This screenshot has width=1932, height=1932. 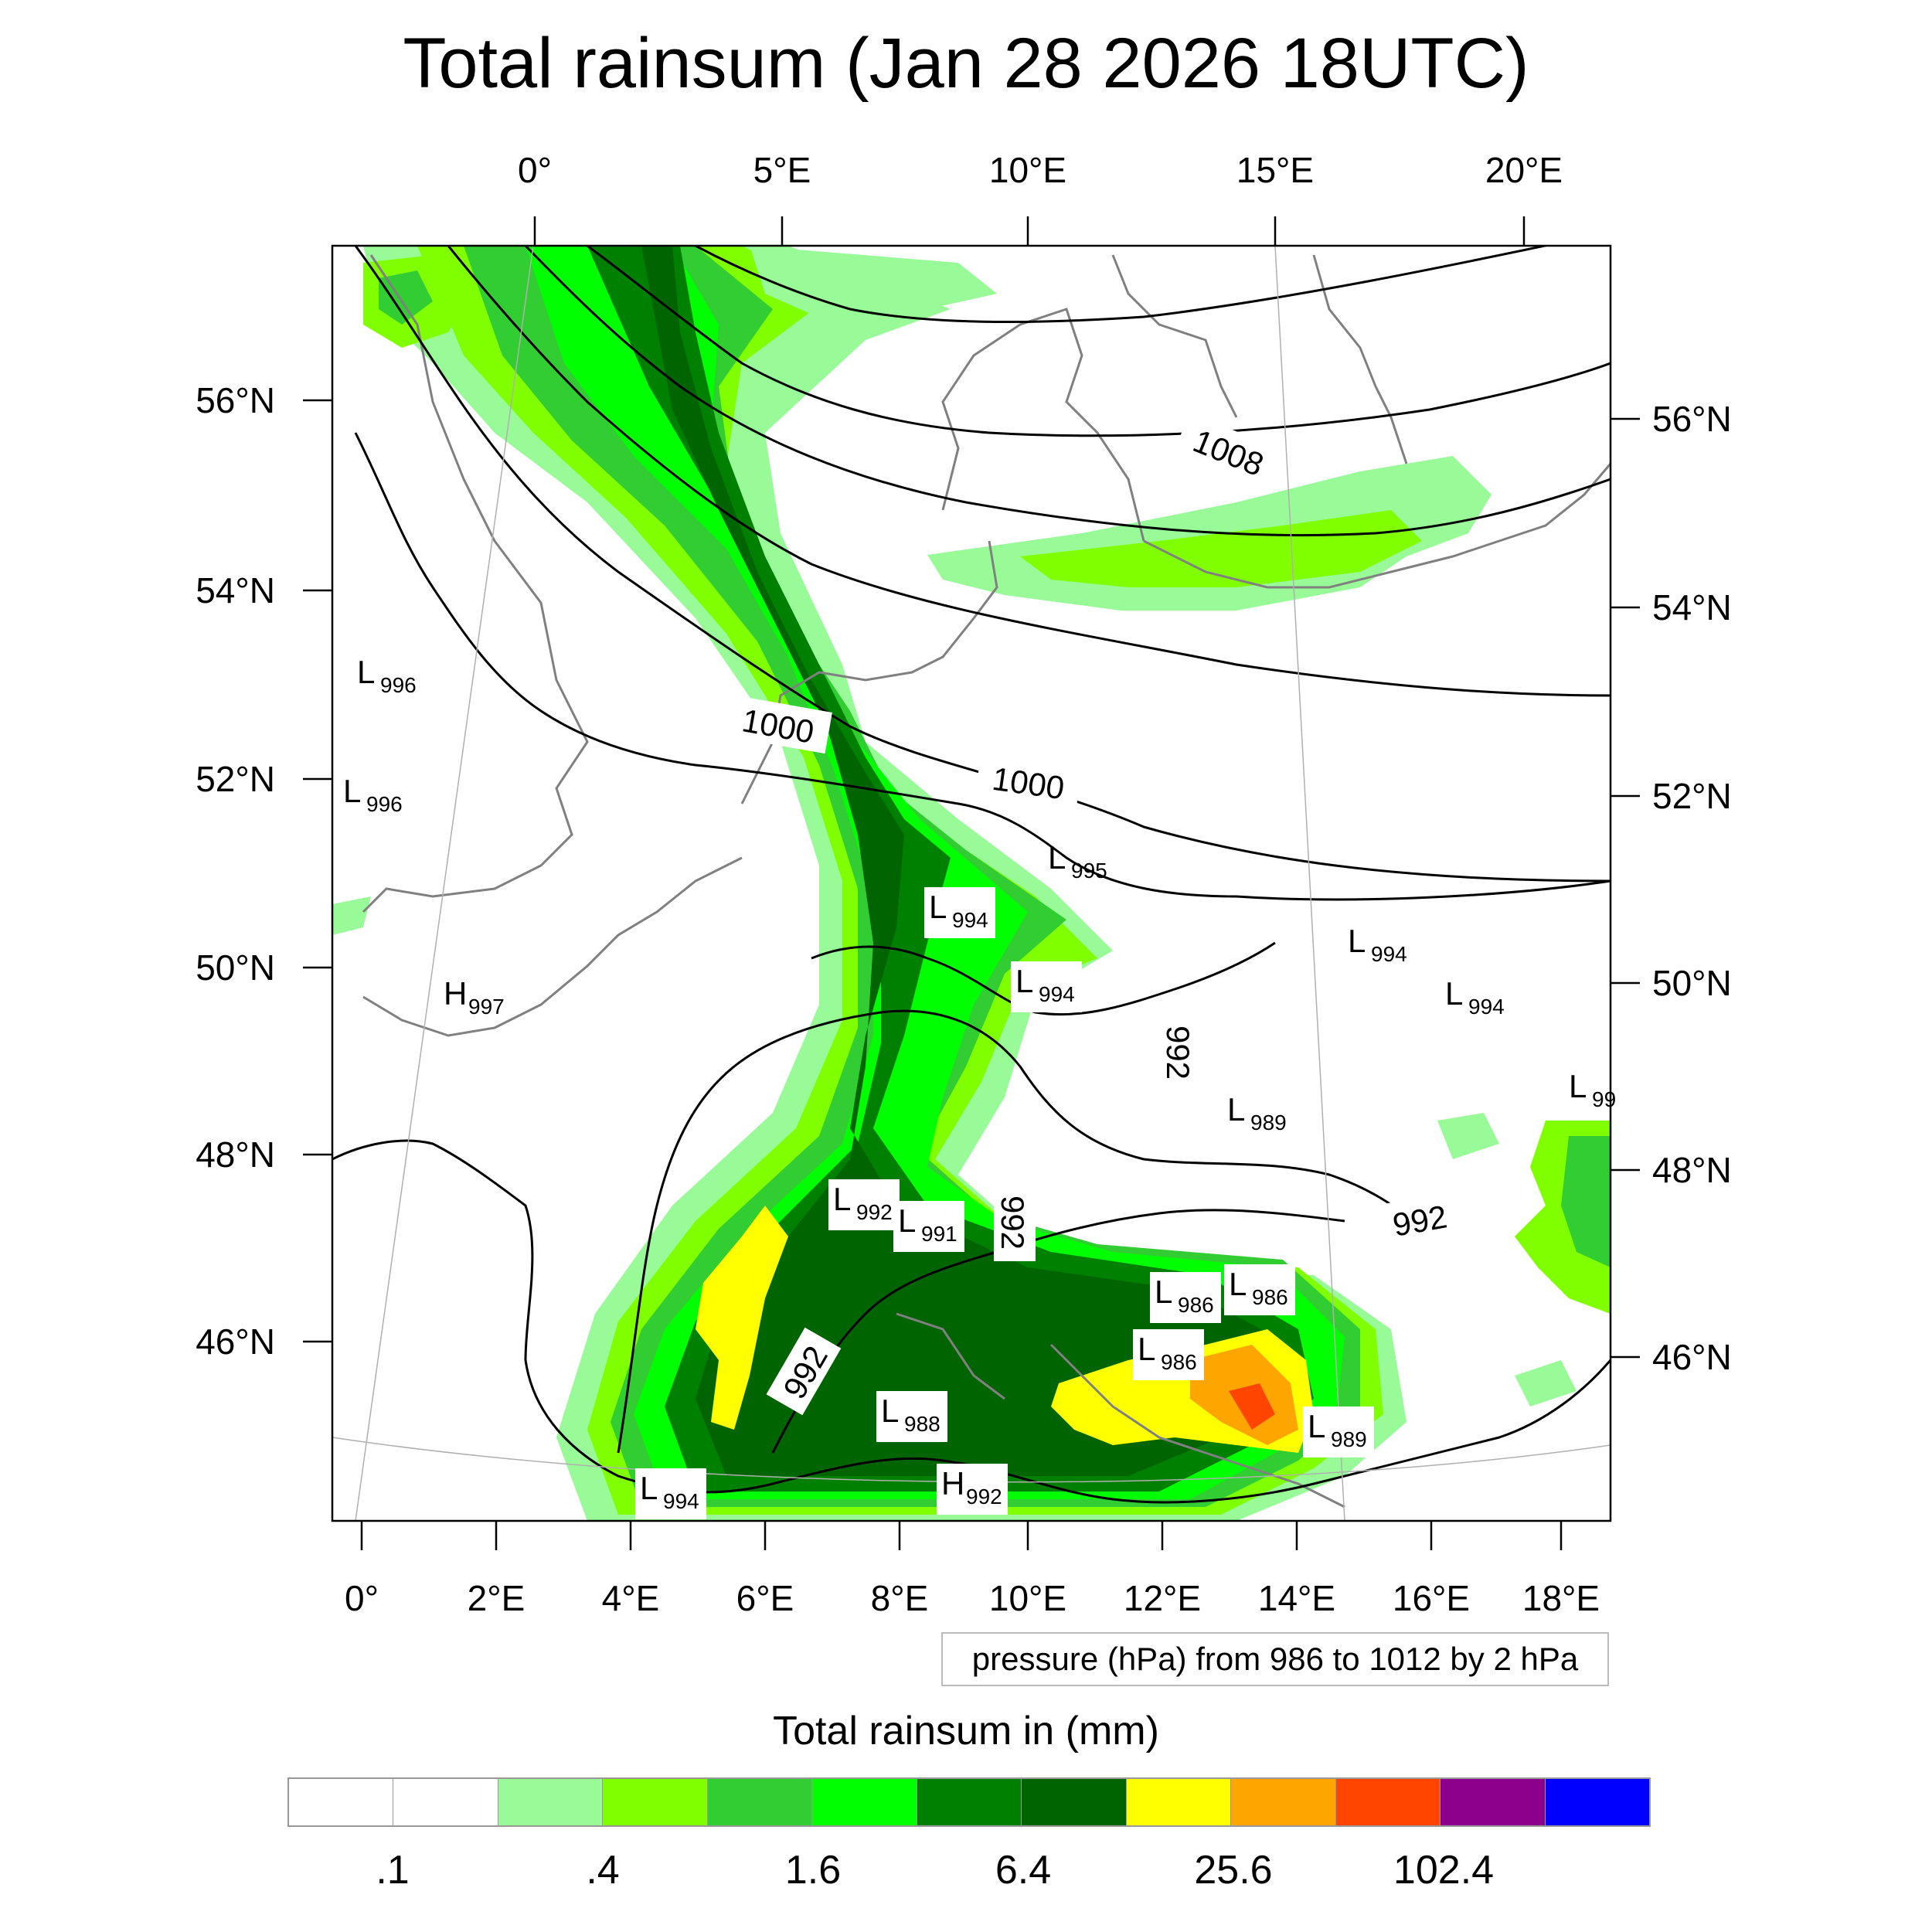 I want to click on right-axis-label: 54°N, so click(x=1692, y=607).